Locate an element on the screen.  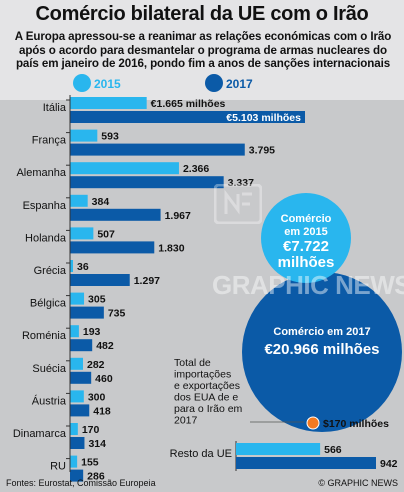
total-2017-value: €20.966 milhões is located at coordinates (321, 349).